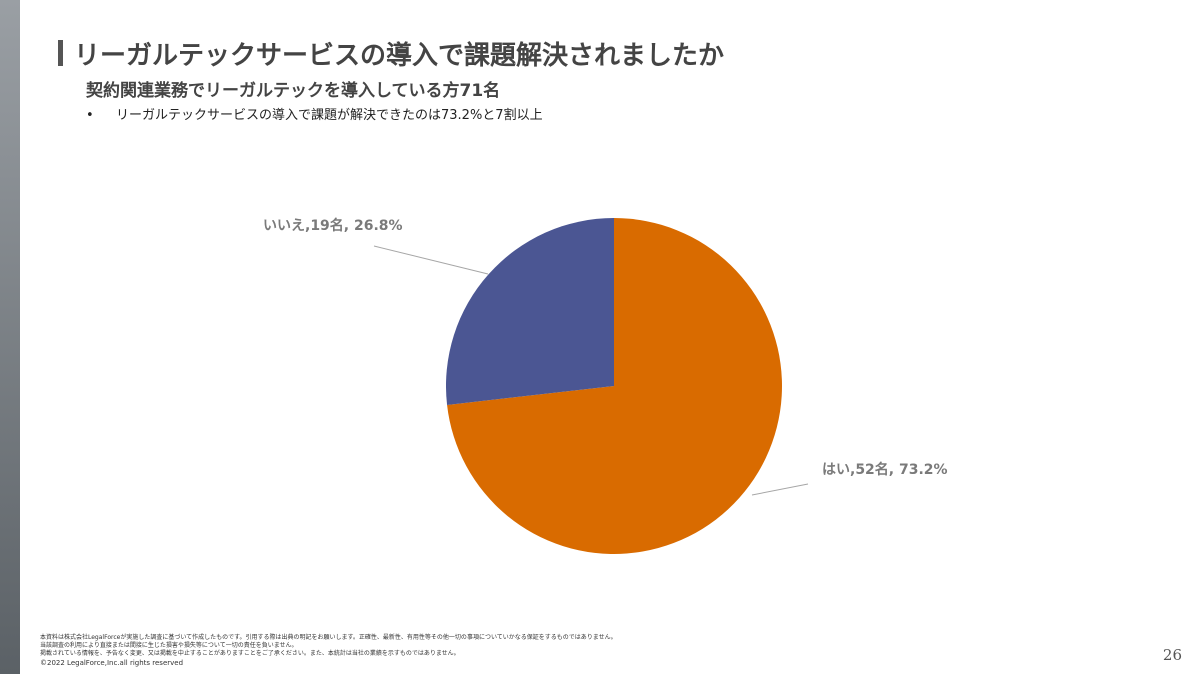 The width and height of the screenshot is (1200, 674). Describe the element at coordinates (112, 663) in the screenshot. I see `copyright-text: ©2022 LegalForce,Inc.all rights reserved` at that location.